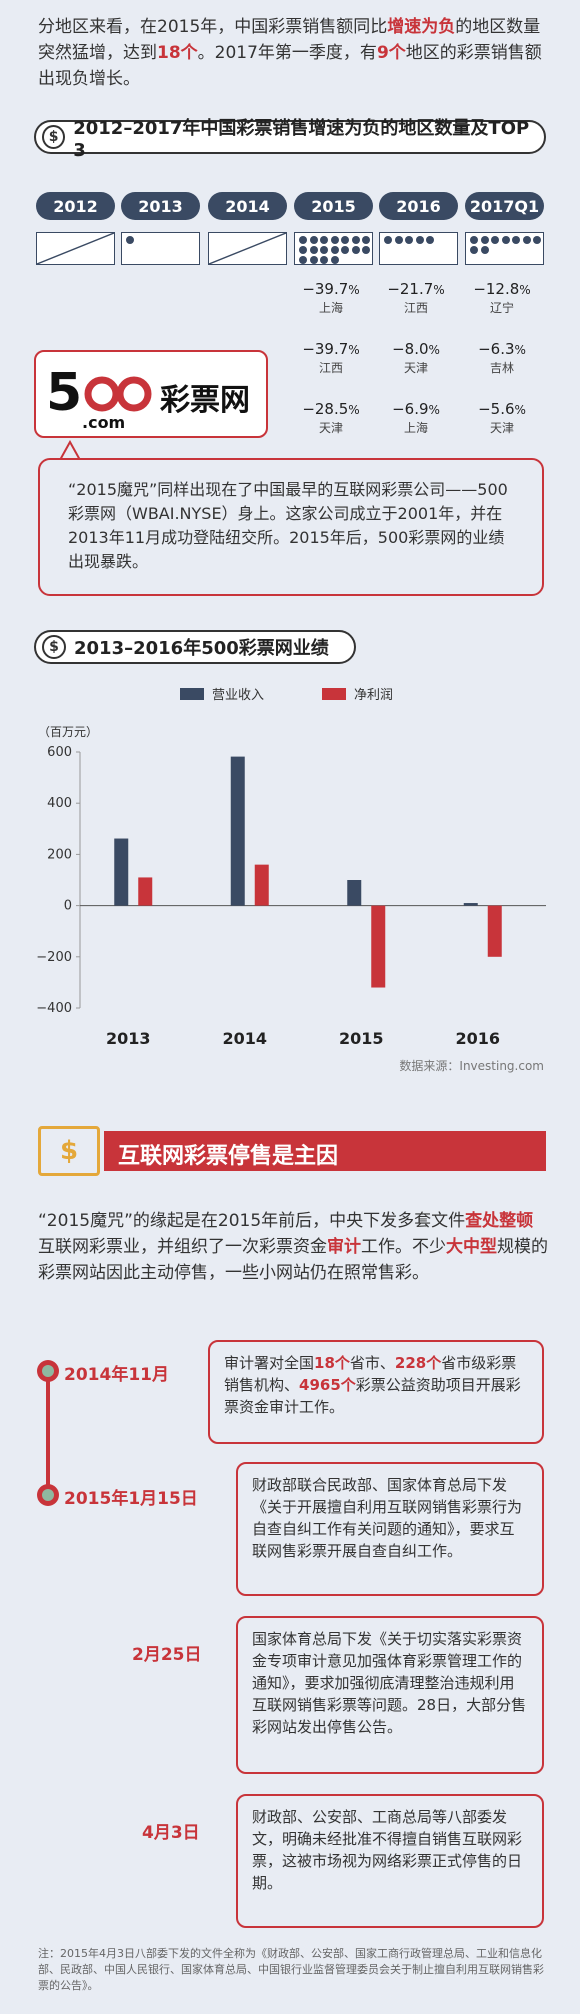 Image resolution: width=580 pixels, height=2014 pixels. What do you see at coordinates (496, 349) in the screenshot?
I see `growth-rate: −6.3` at bounding box center [496, 349].